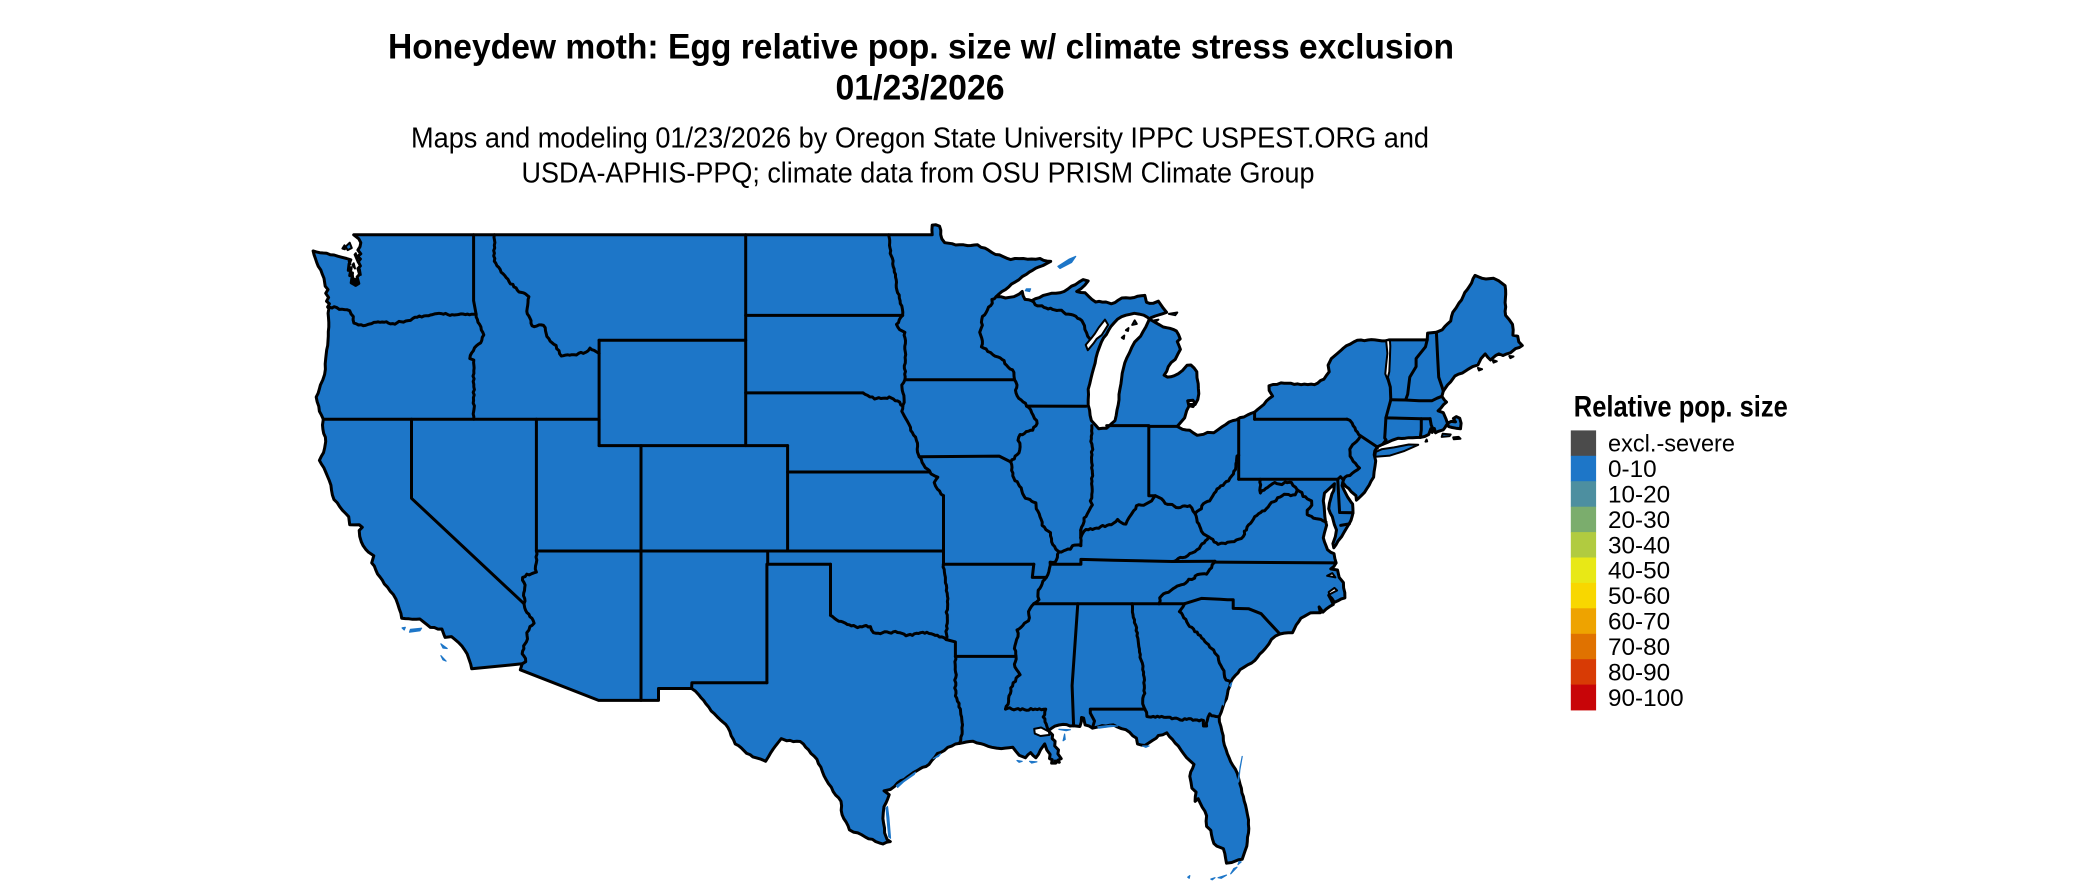  Describe the element at coordinates (1639, 520) in the screenshot. I see `svg-text: 20-30` at that location.